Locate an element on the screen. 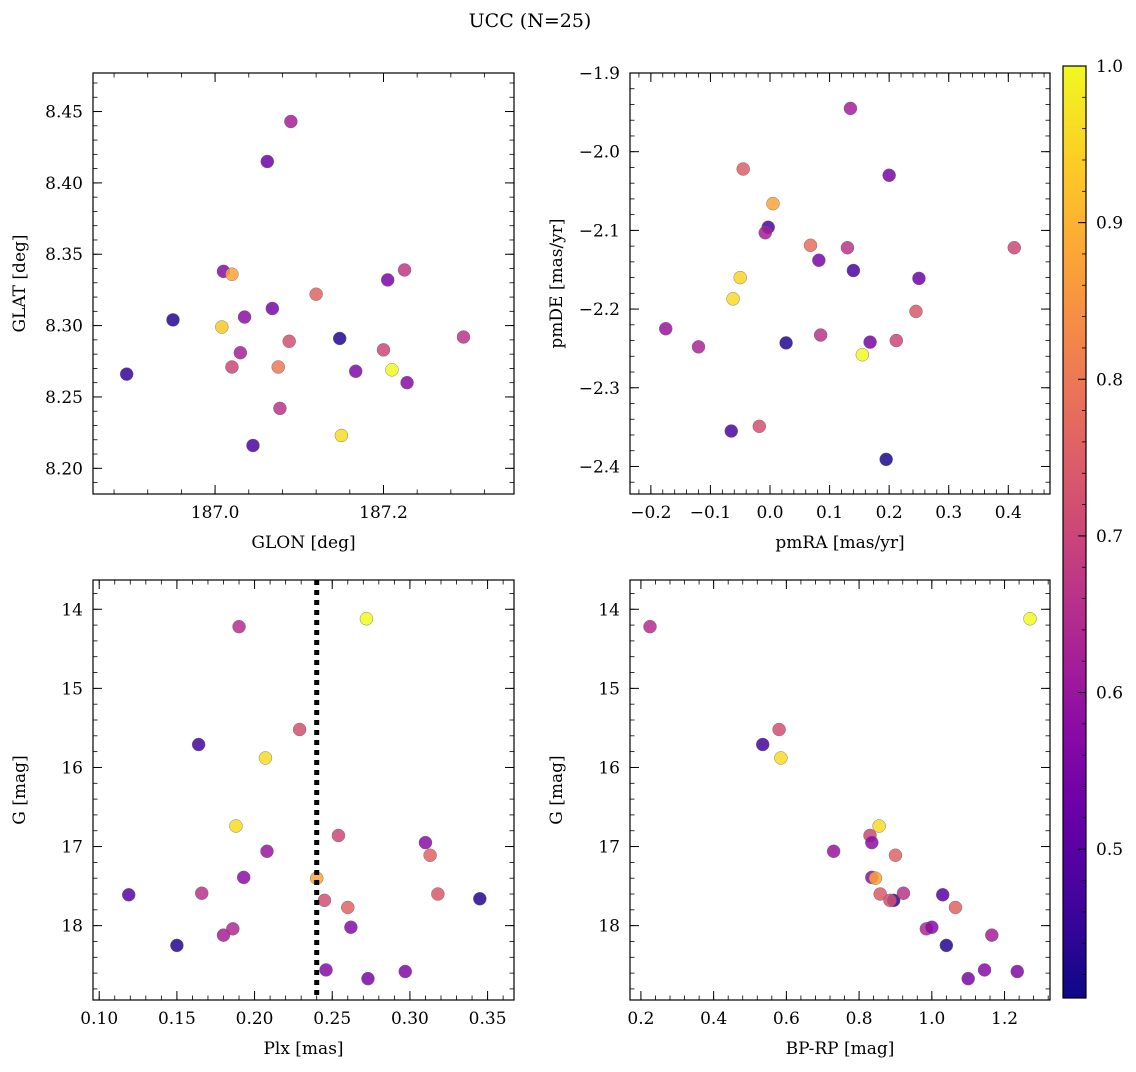  x-tick-label: 187.2 is located at coordinates (383, 513).